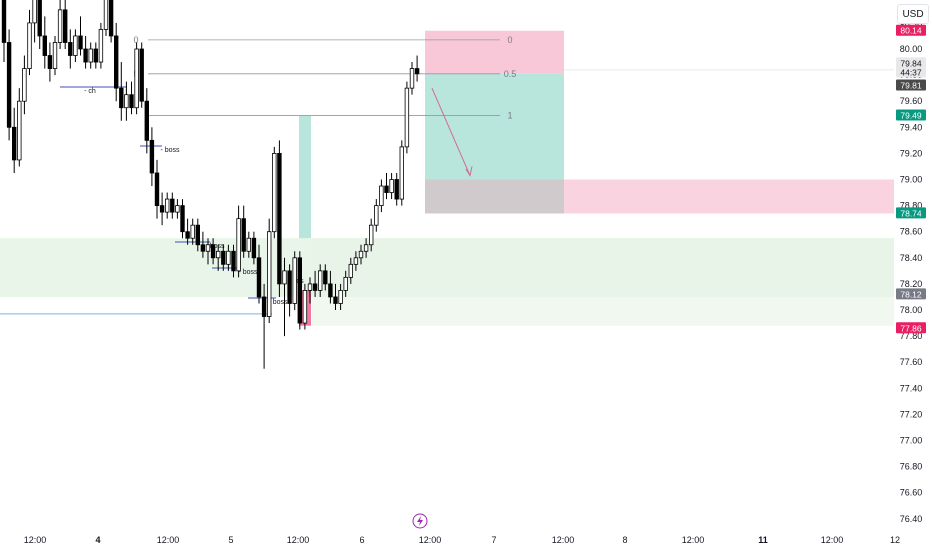 The height and width of the screenshot is (550, 932). What do you see at coordinates (509, 40) in the screenshot?
I see `fib-label: 0` at bounding box center [509, 40].